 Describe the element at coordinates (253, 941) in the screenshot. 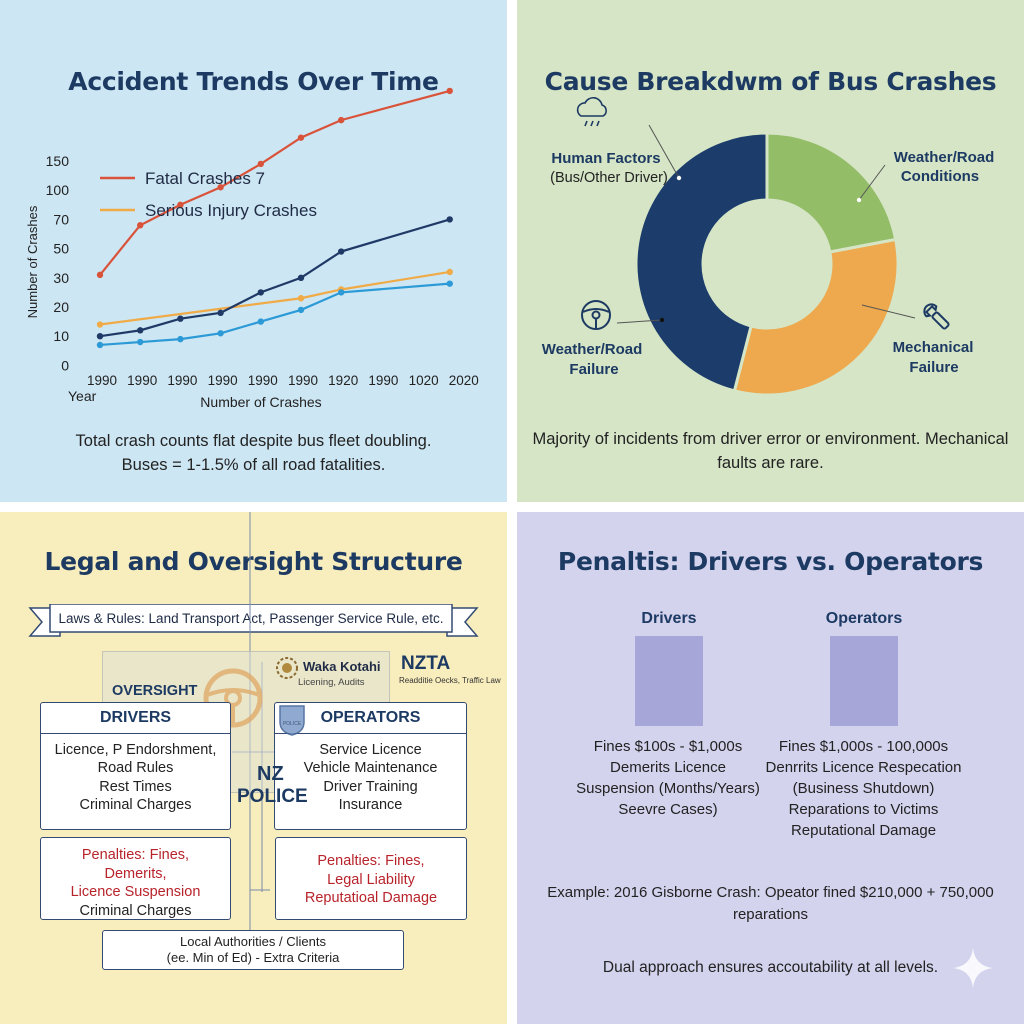

I see `local-authorities-item: Local Authorities / Clients` at that location.